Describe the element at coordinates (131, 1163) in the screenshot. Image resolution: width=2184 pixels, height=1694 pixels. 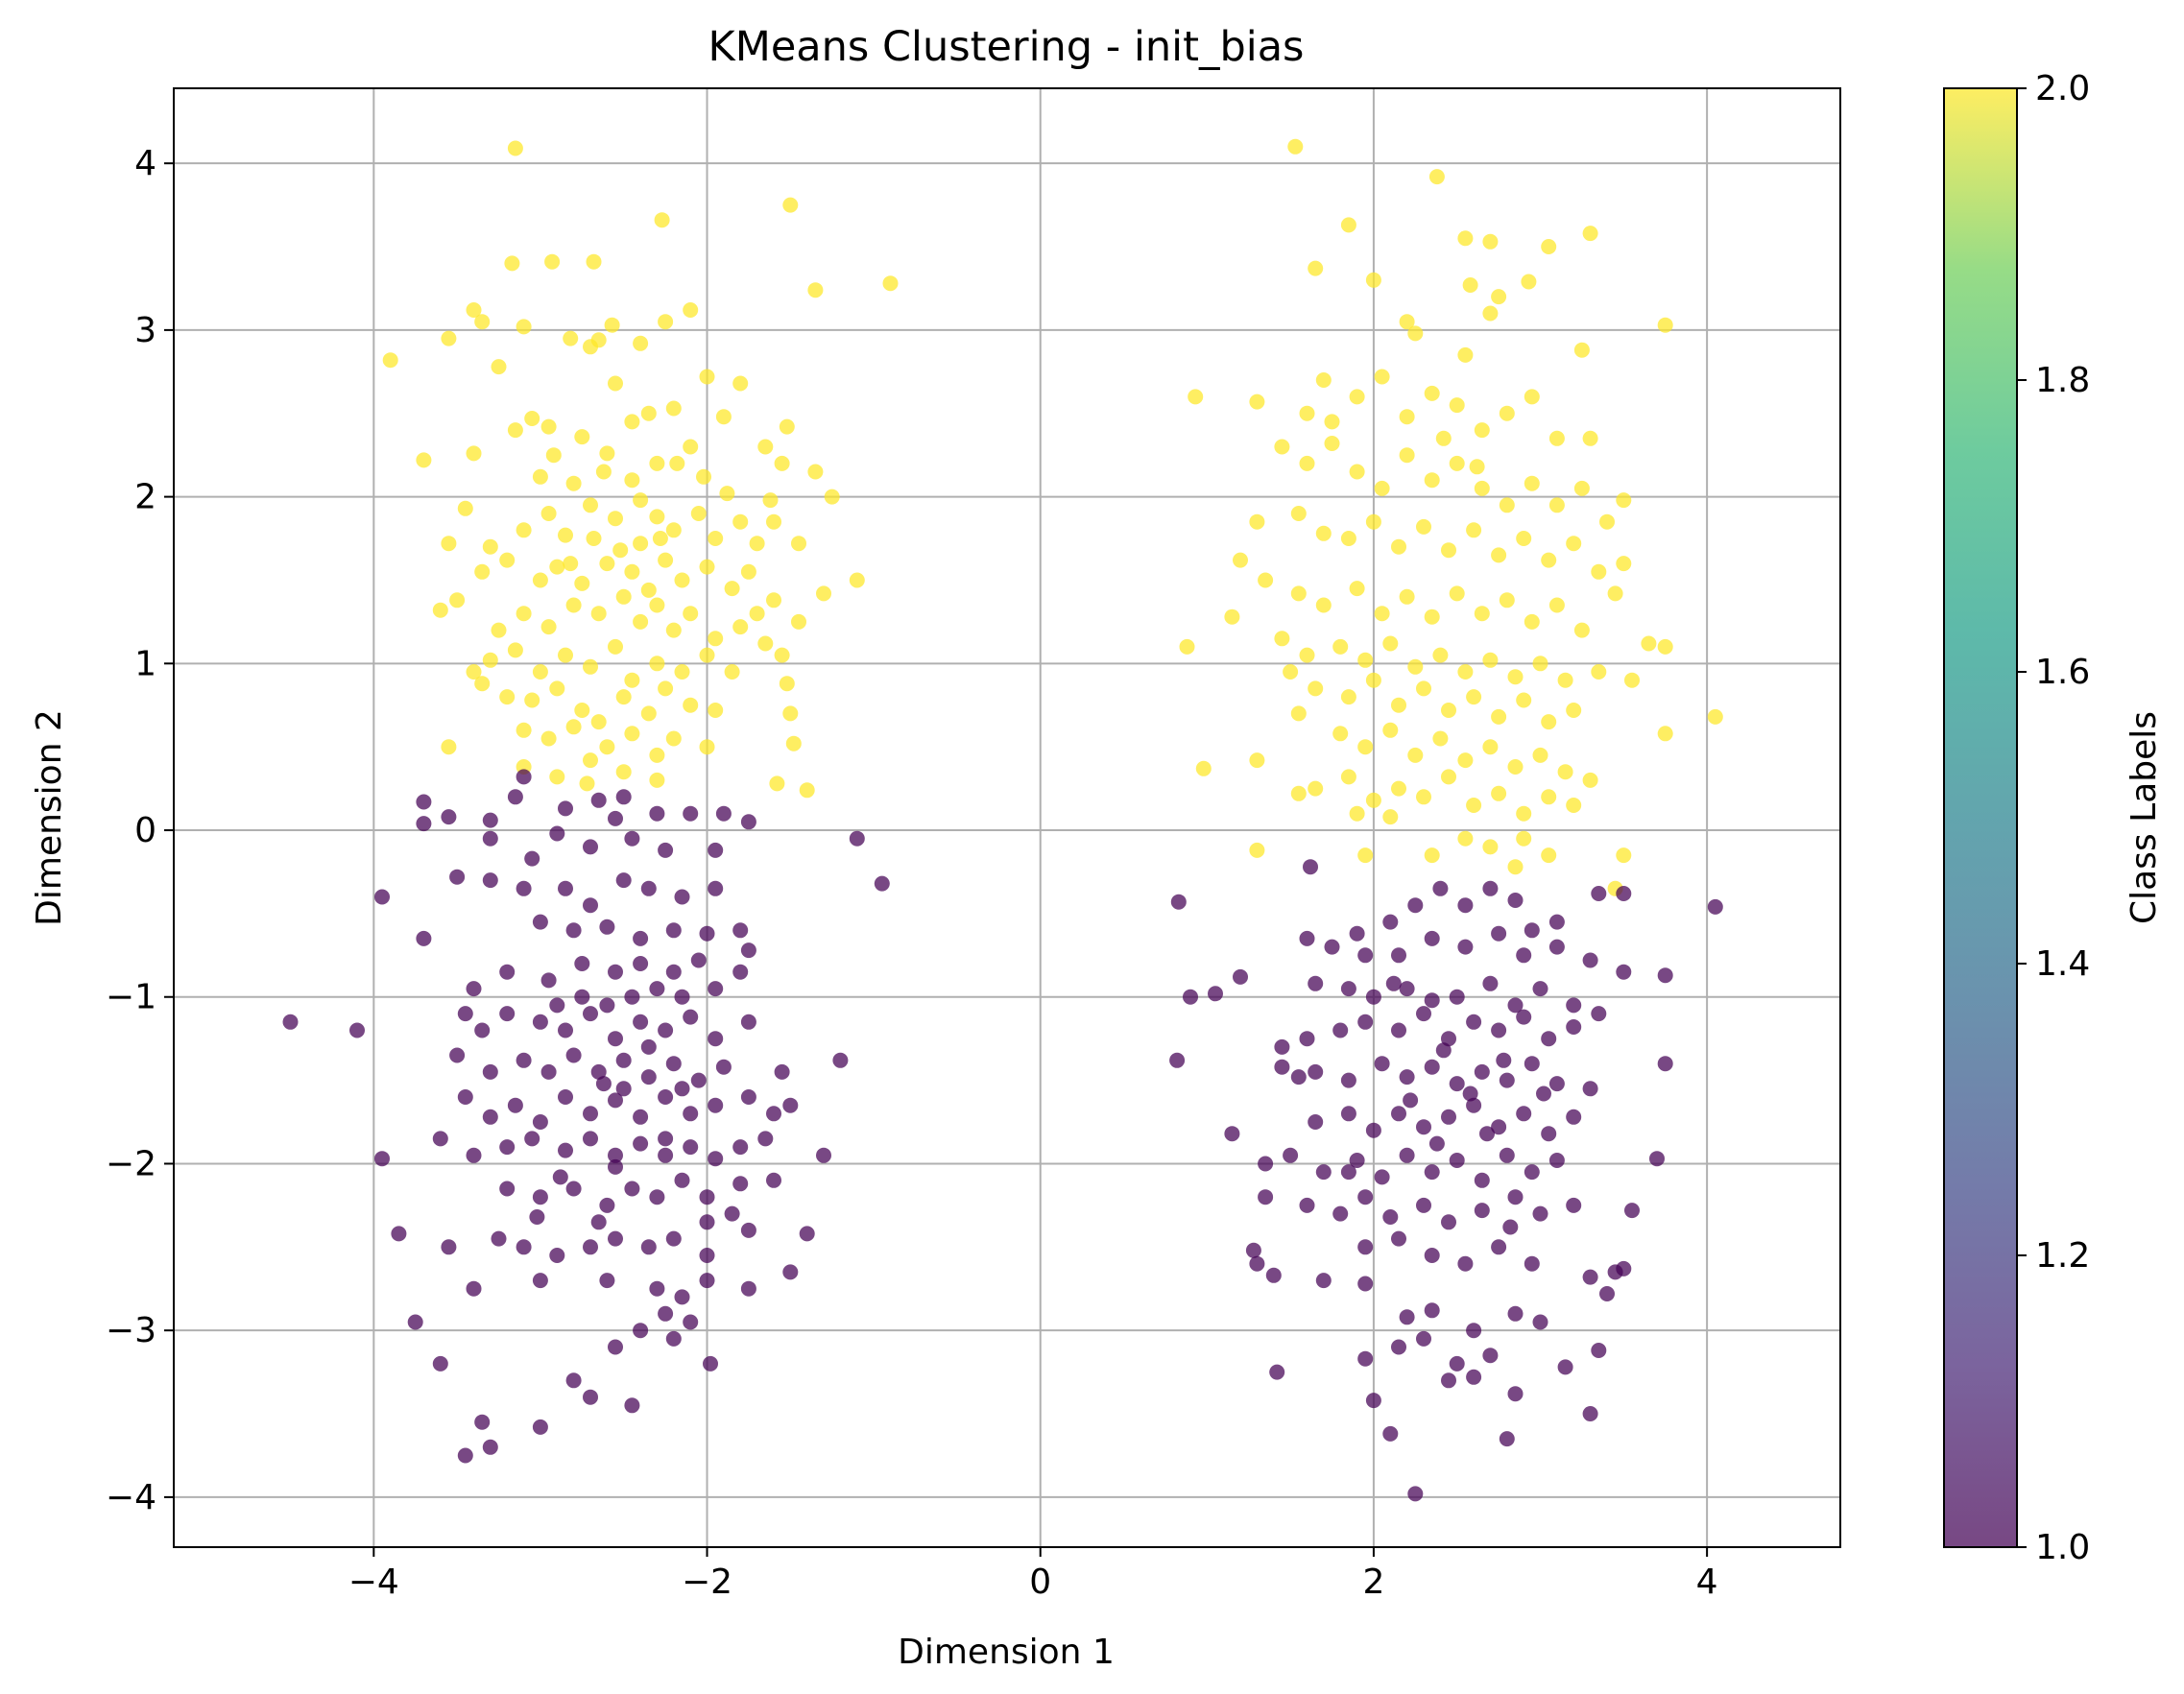
I see `y-tick-label: −2` at that location.